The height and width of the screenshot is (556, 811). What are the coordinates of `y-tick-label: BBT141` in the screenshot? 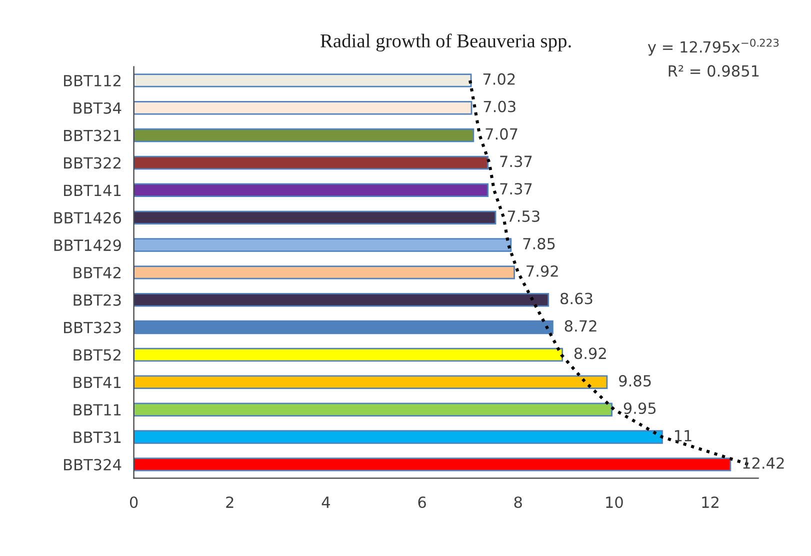 It's located at (92, 190).